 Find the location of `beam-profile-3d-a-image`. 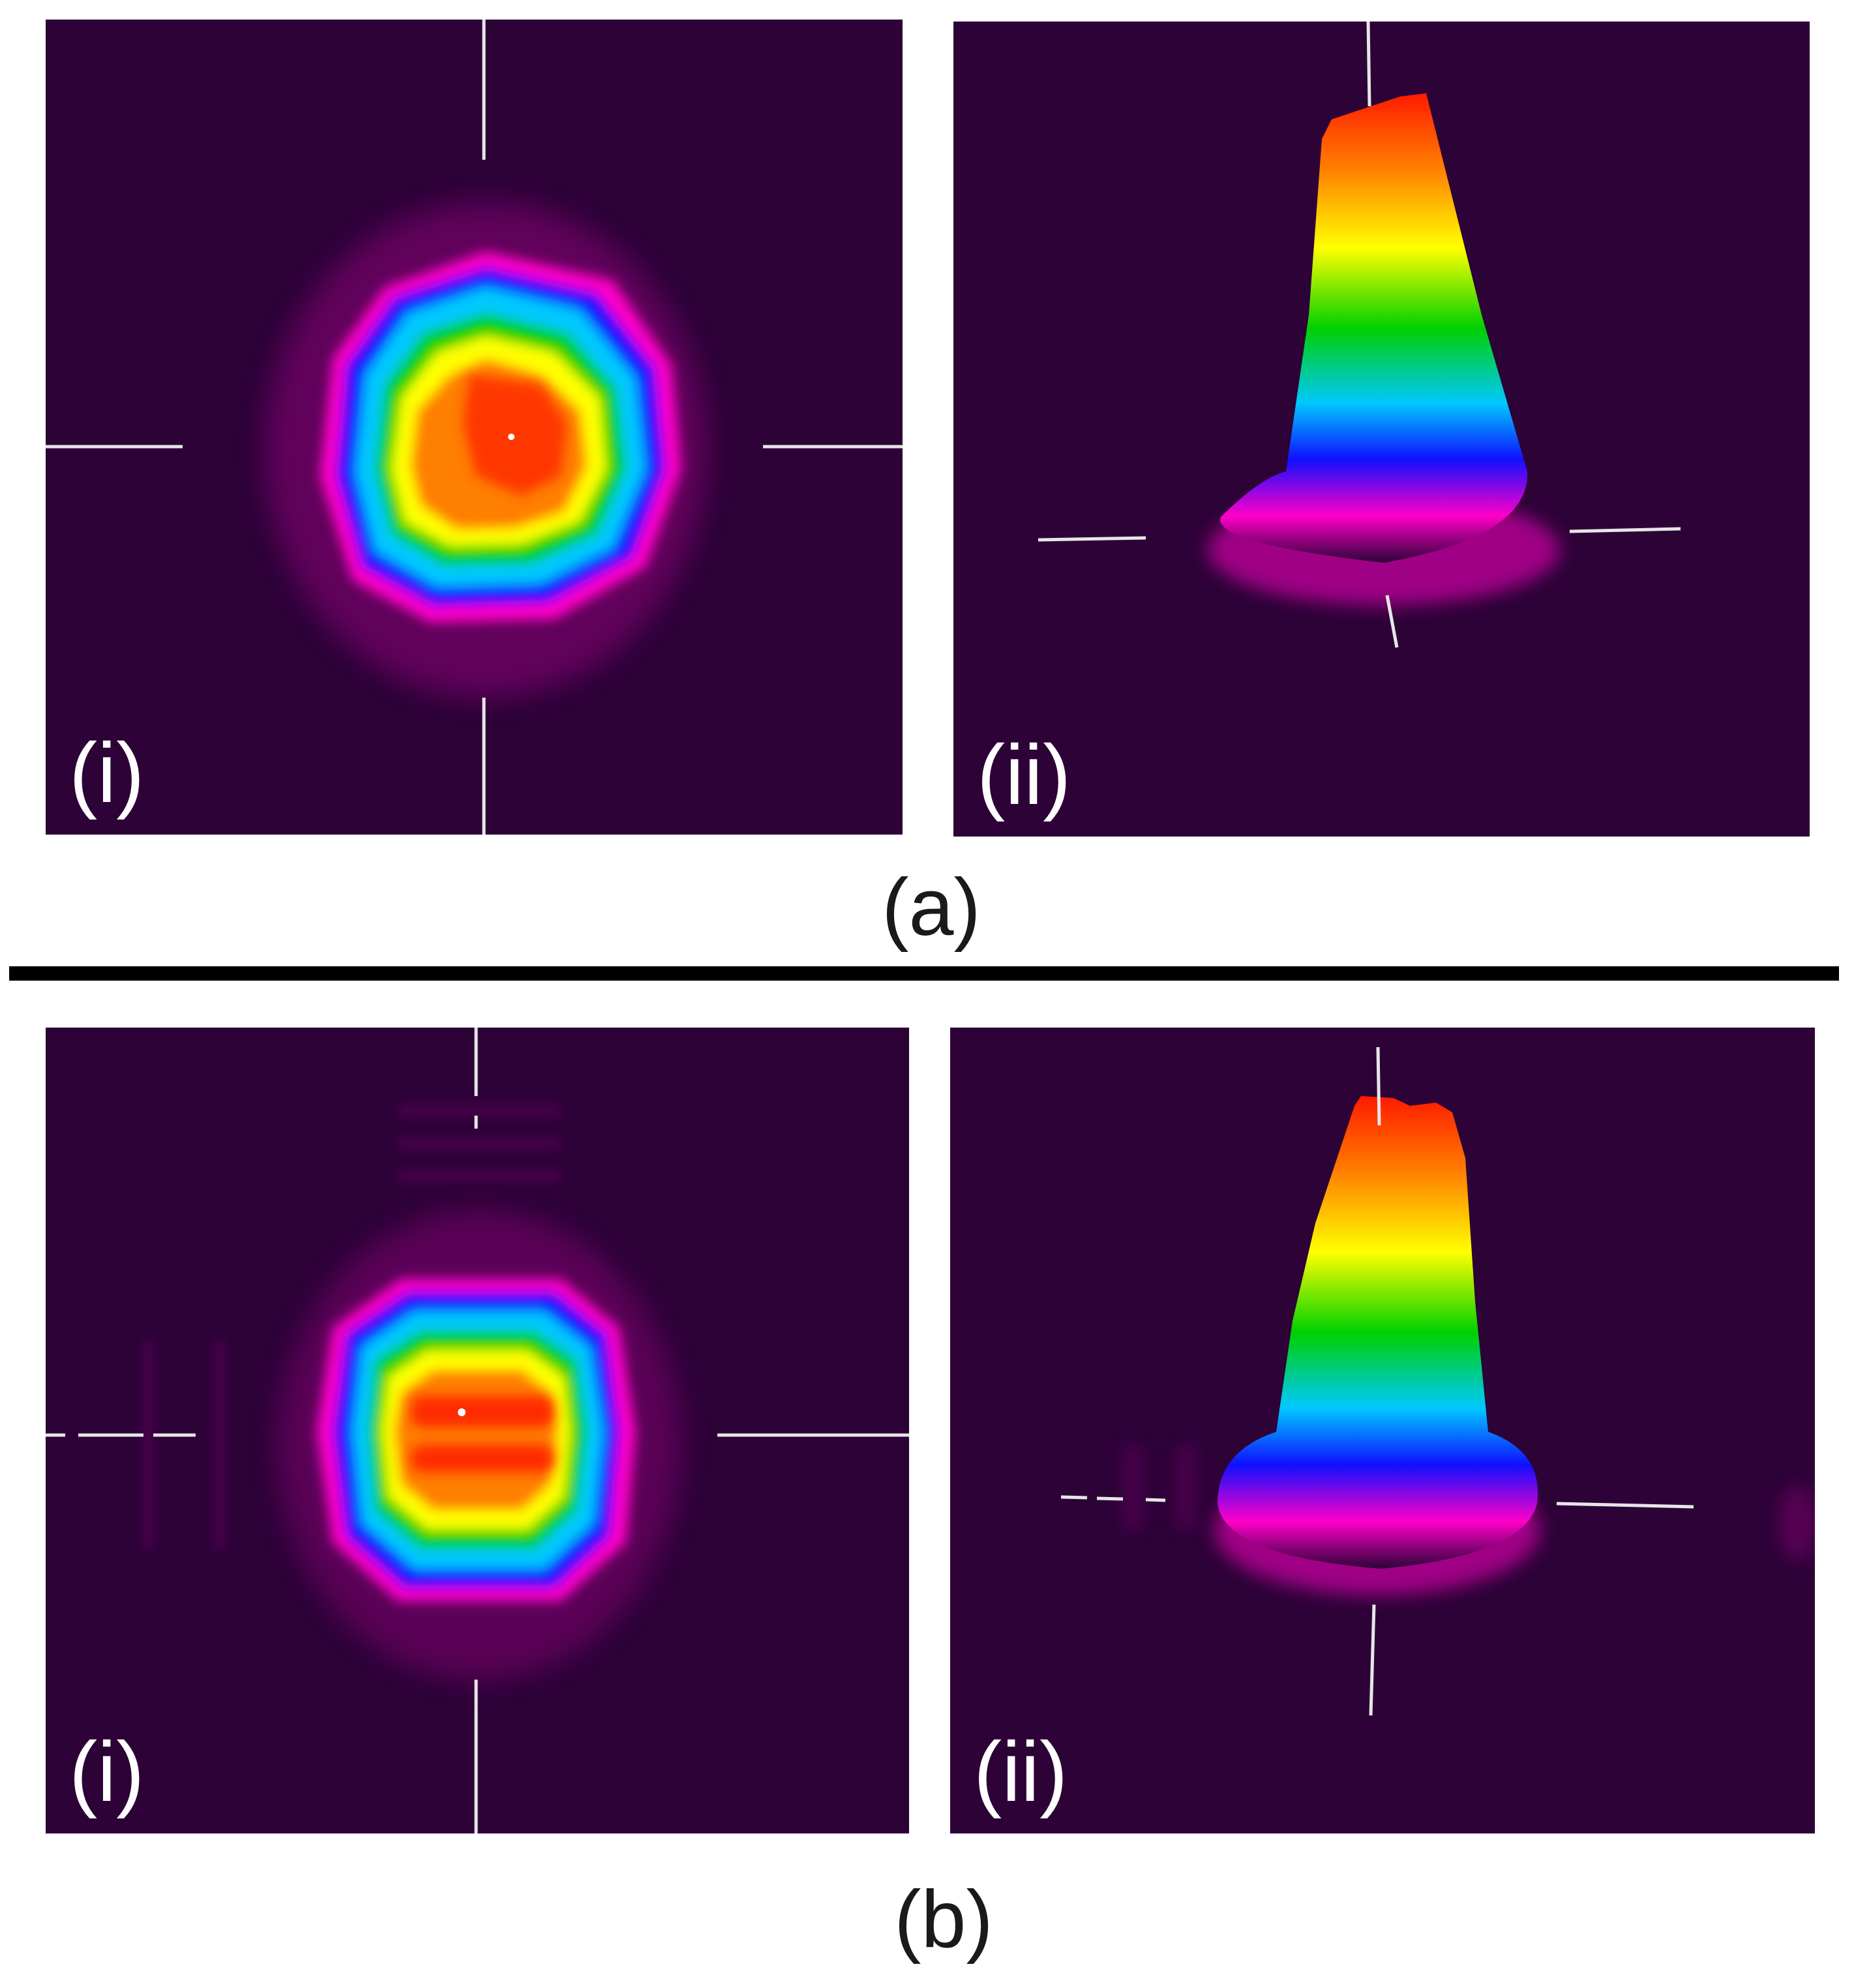

beam-profile-3d-a-image is located at coordinates (1359, 335).